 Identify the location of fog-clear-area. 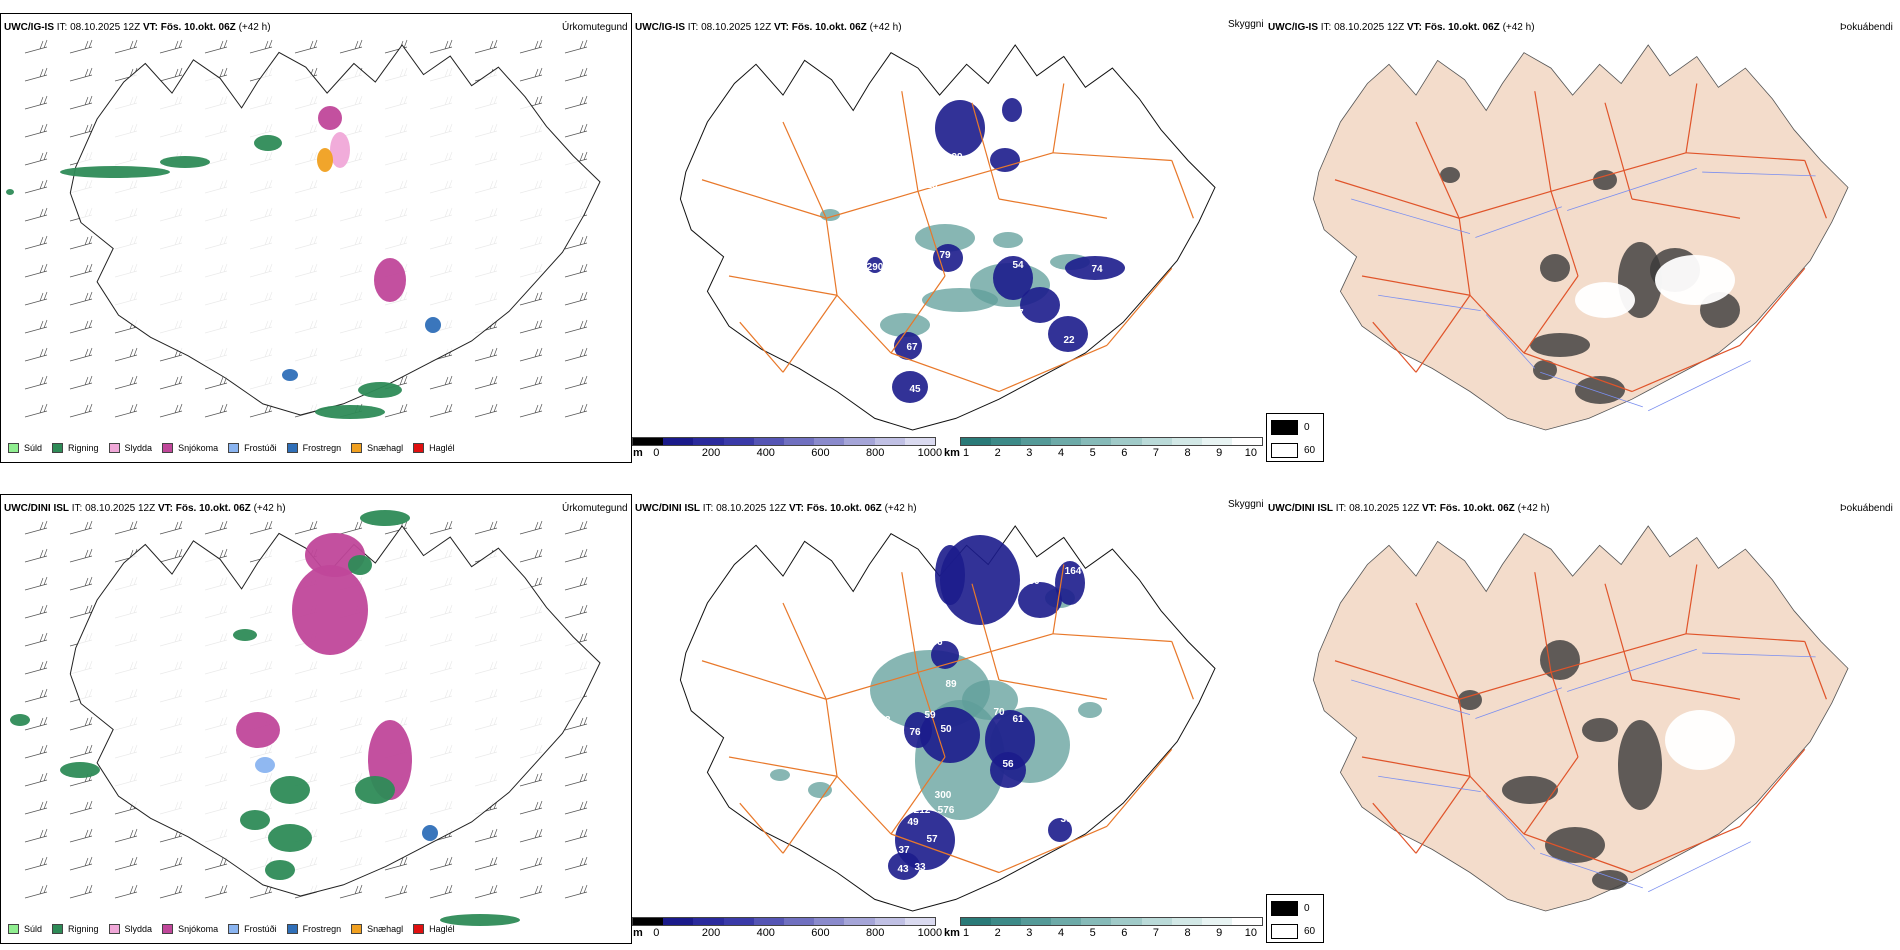
(1700, 740).